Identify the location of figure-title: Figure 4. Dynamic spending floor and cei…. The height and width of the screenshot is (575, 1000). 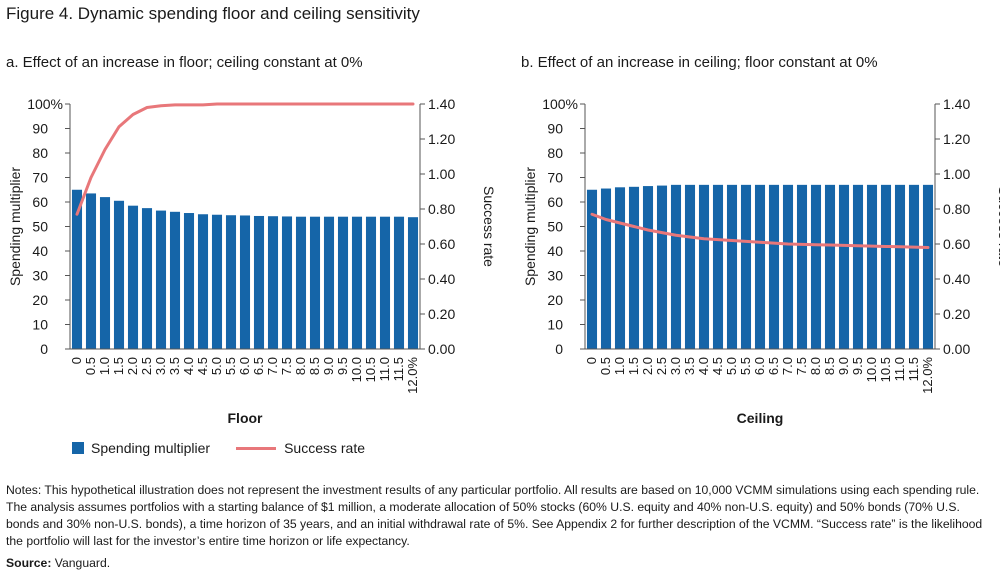
(213, 13).